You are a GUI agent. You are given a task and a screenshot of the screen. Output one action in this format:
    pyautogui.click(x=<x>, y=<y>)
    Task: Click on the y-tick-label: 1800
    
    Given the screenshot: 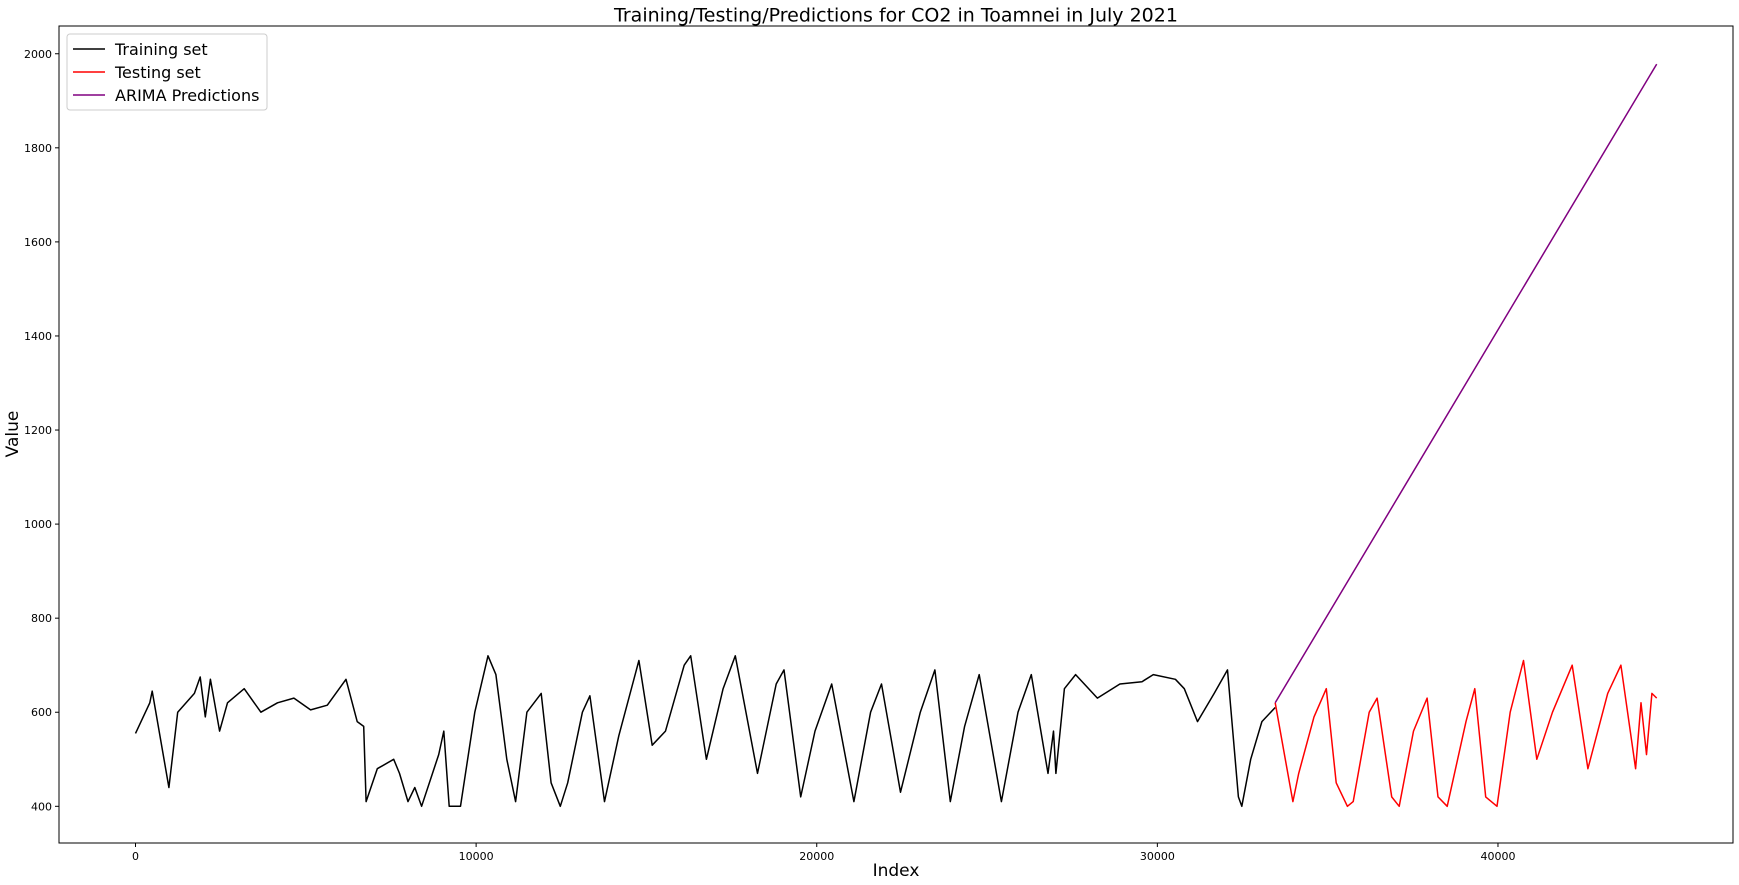 What is the action you would take?
    pyautogui.click(x=38, y=148)
    